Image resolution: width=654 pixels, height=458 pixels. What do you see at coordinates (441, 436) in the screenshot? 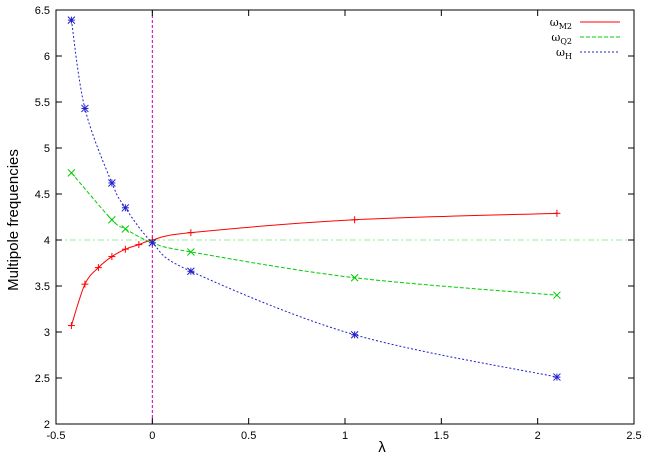
I see `x-tick-label: 1.5` at bounding box center [441, 436].